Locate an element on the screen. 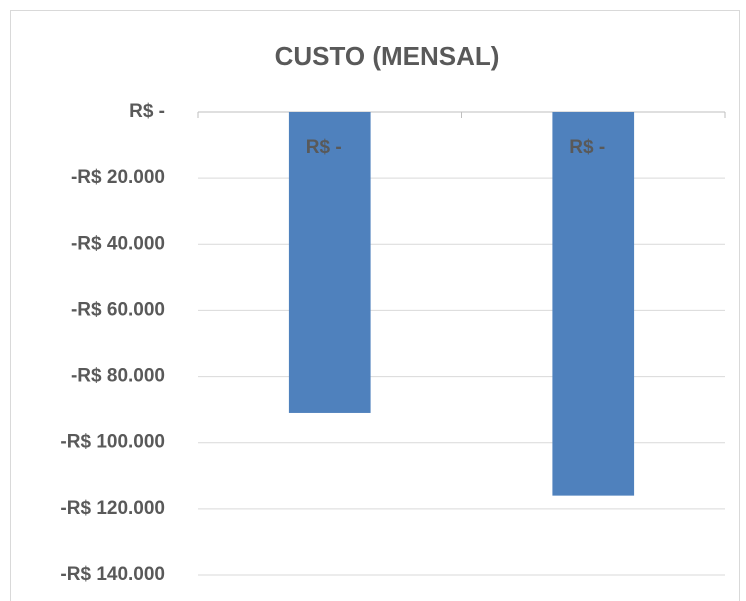 The width and height of the screenshot is (746, 601). y-tick-label: -R$ 80.000 is located at coordinates (118, 376).